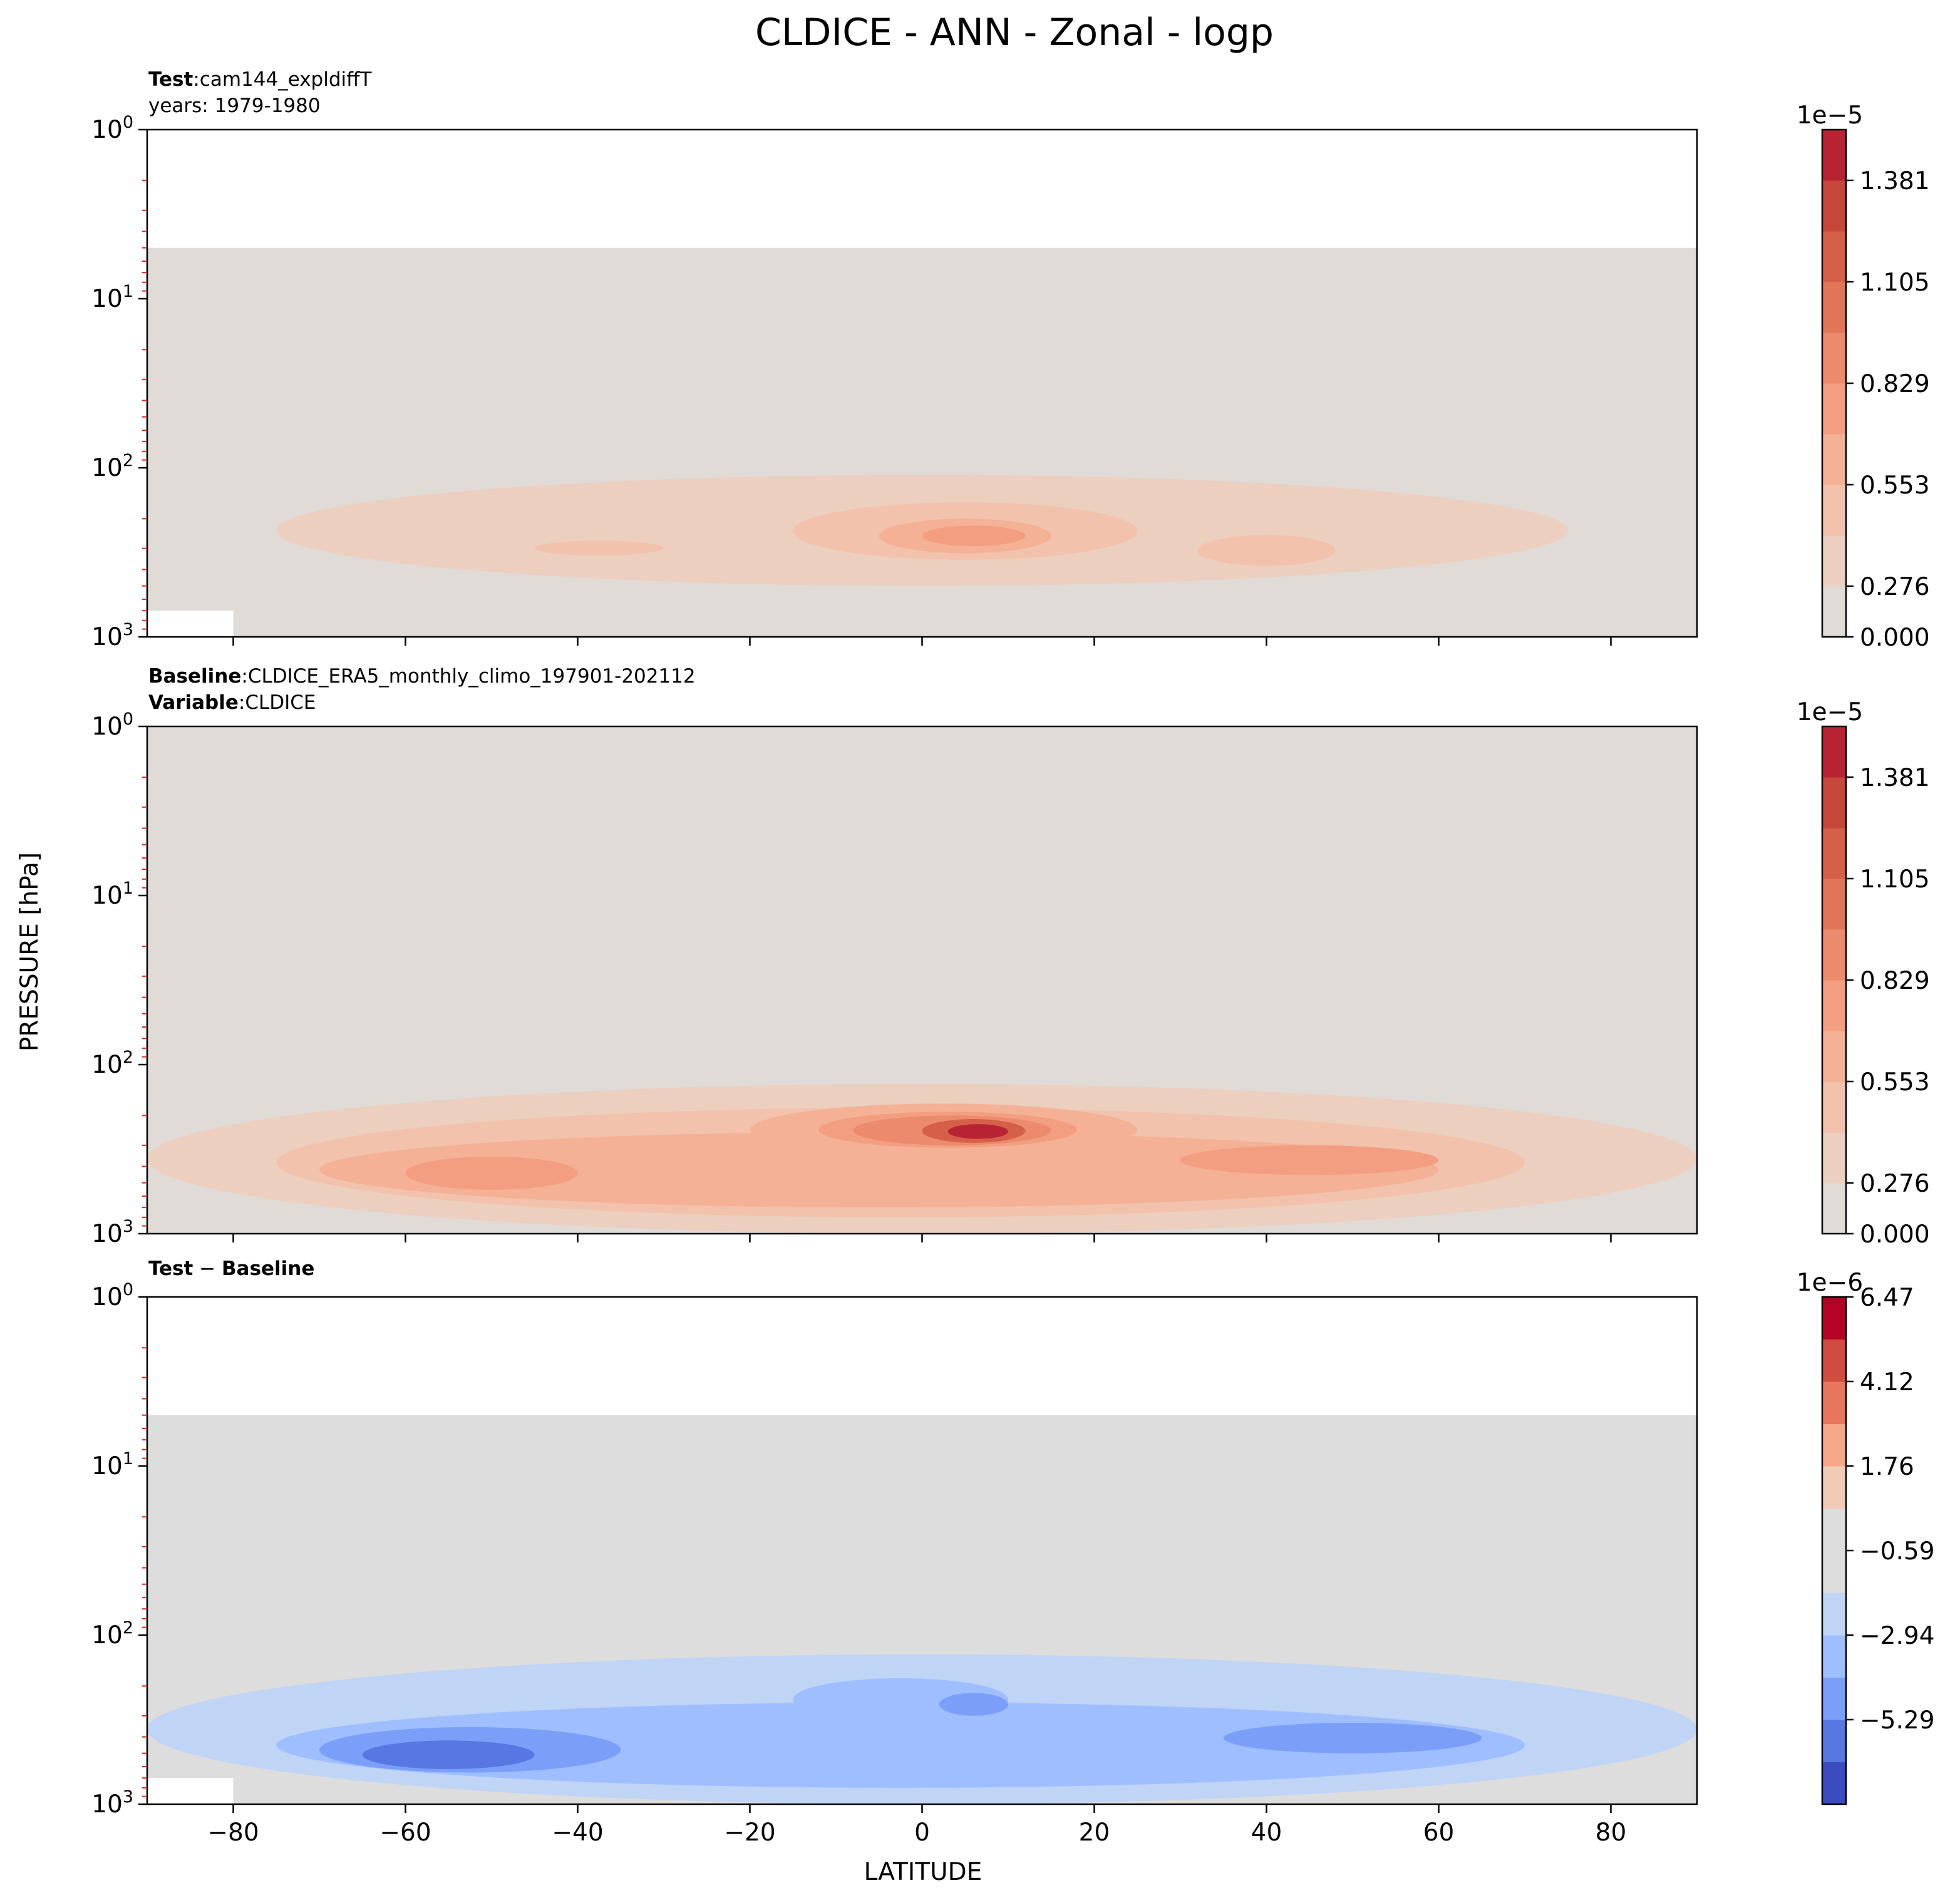 The height and width of the screenshot is (1900, 1960). What do you see at coordinates (924, 1872) in the screenshot?
I see `x-axis-label: LATITUDE` at bounding box center [924, 1872].